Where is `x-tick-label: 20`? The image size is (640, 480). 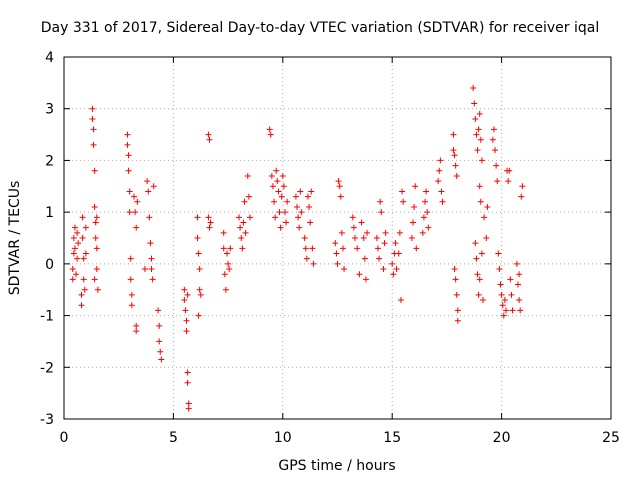 x-tick-label: 20 is located at coordinates (502, 438).